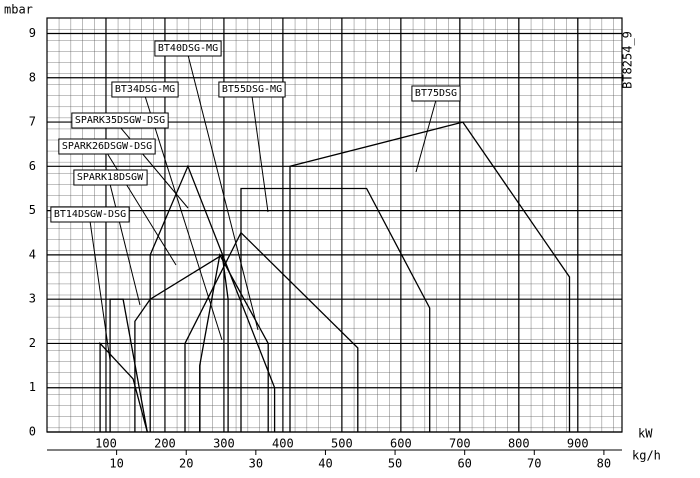 Image resolution: width=700 pixels, height=478 pixels. I want to click on x2-tick-label: 80, so click(604, 464).